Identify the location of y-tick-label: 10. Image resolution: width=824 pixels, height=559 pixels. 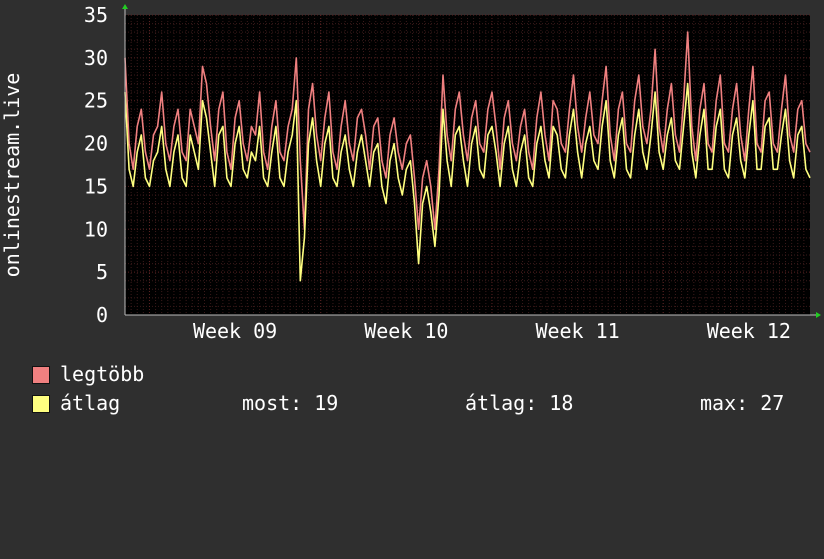
(96, 229).